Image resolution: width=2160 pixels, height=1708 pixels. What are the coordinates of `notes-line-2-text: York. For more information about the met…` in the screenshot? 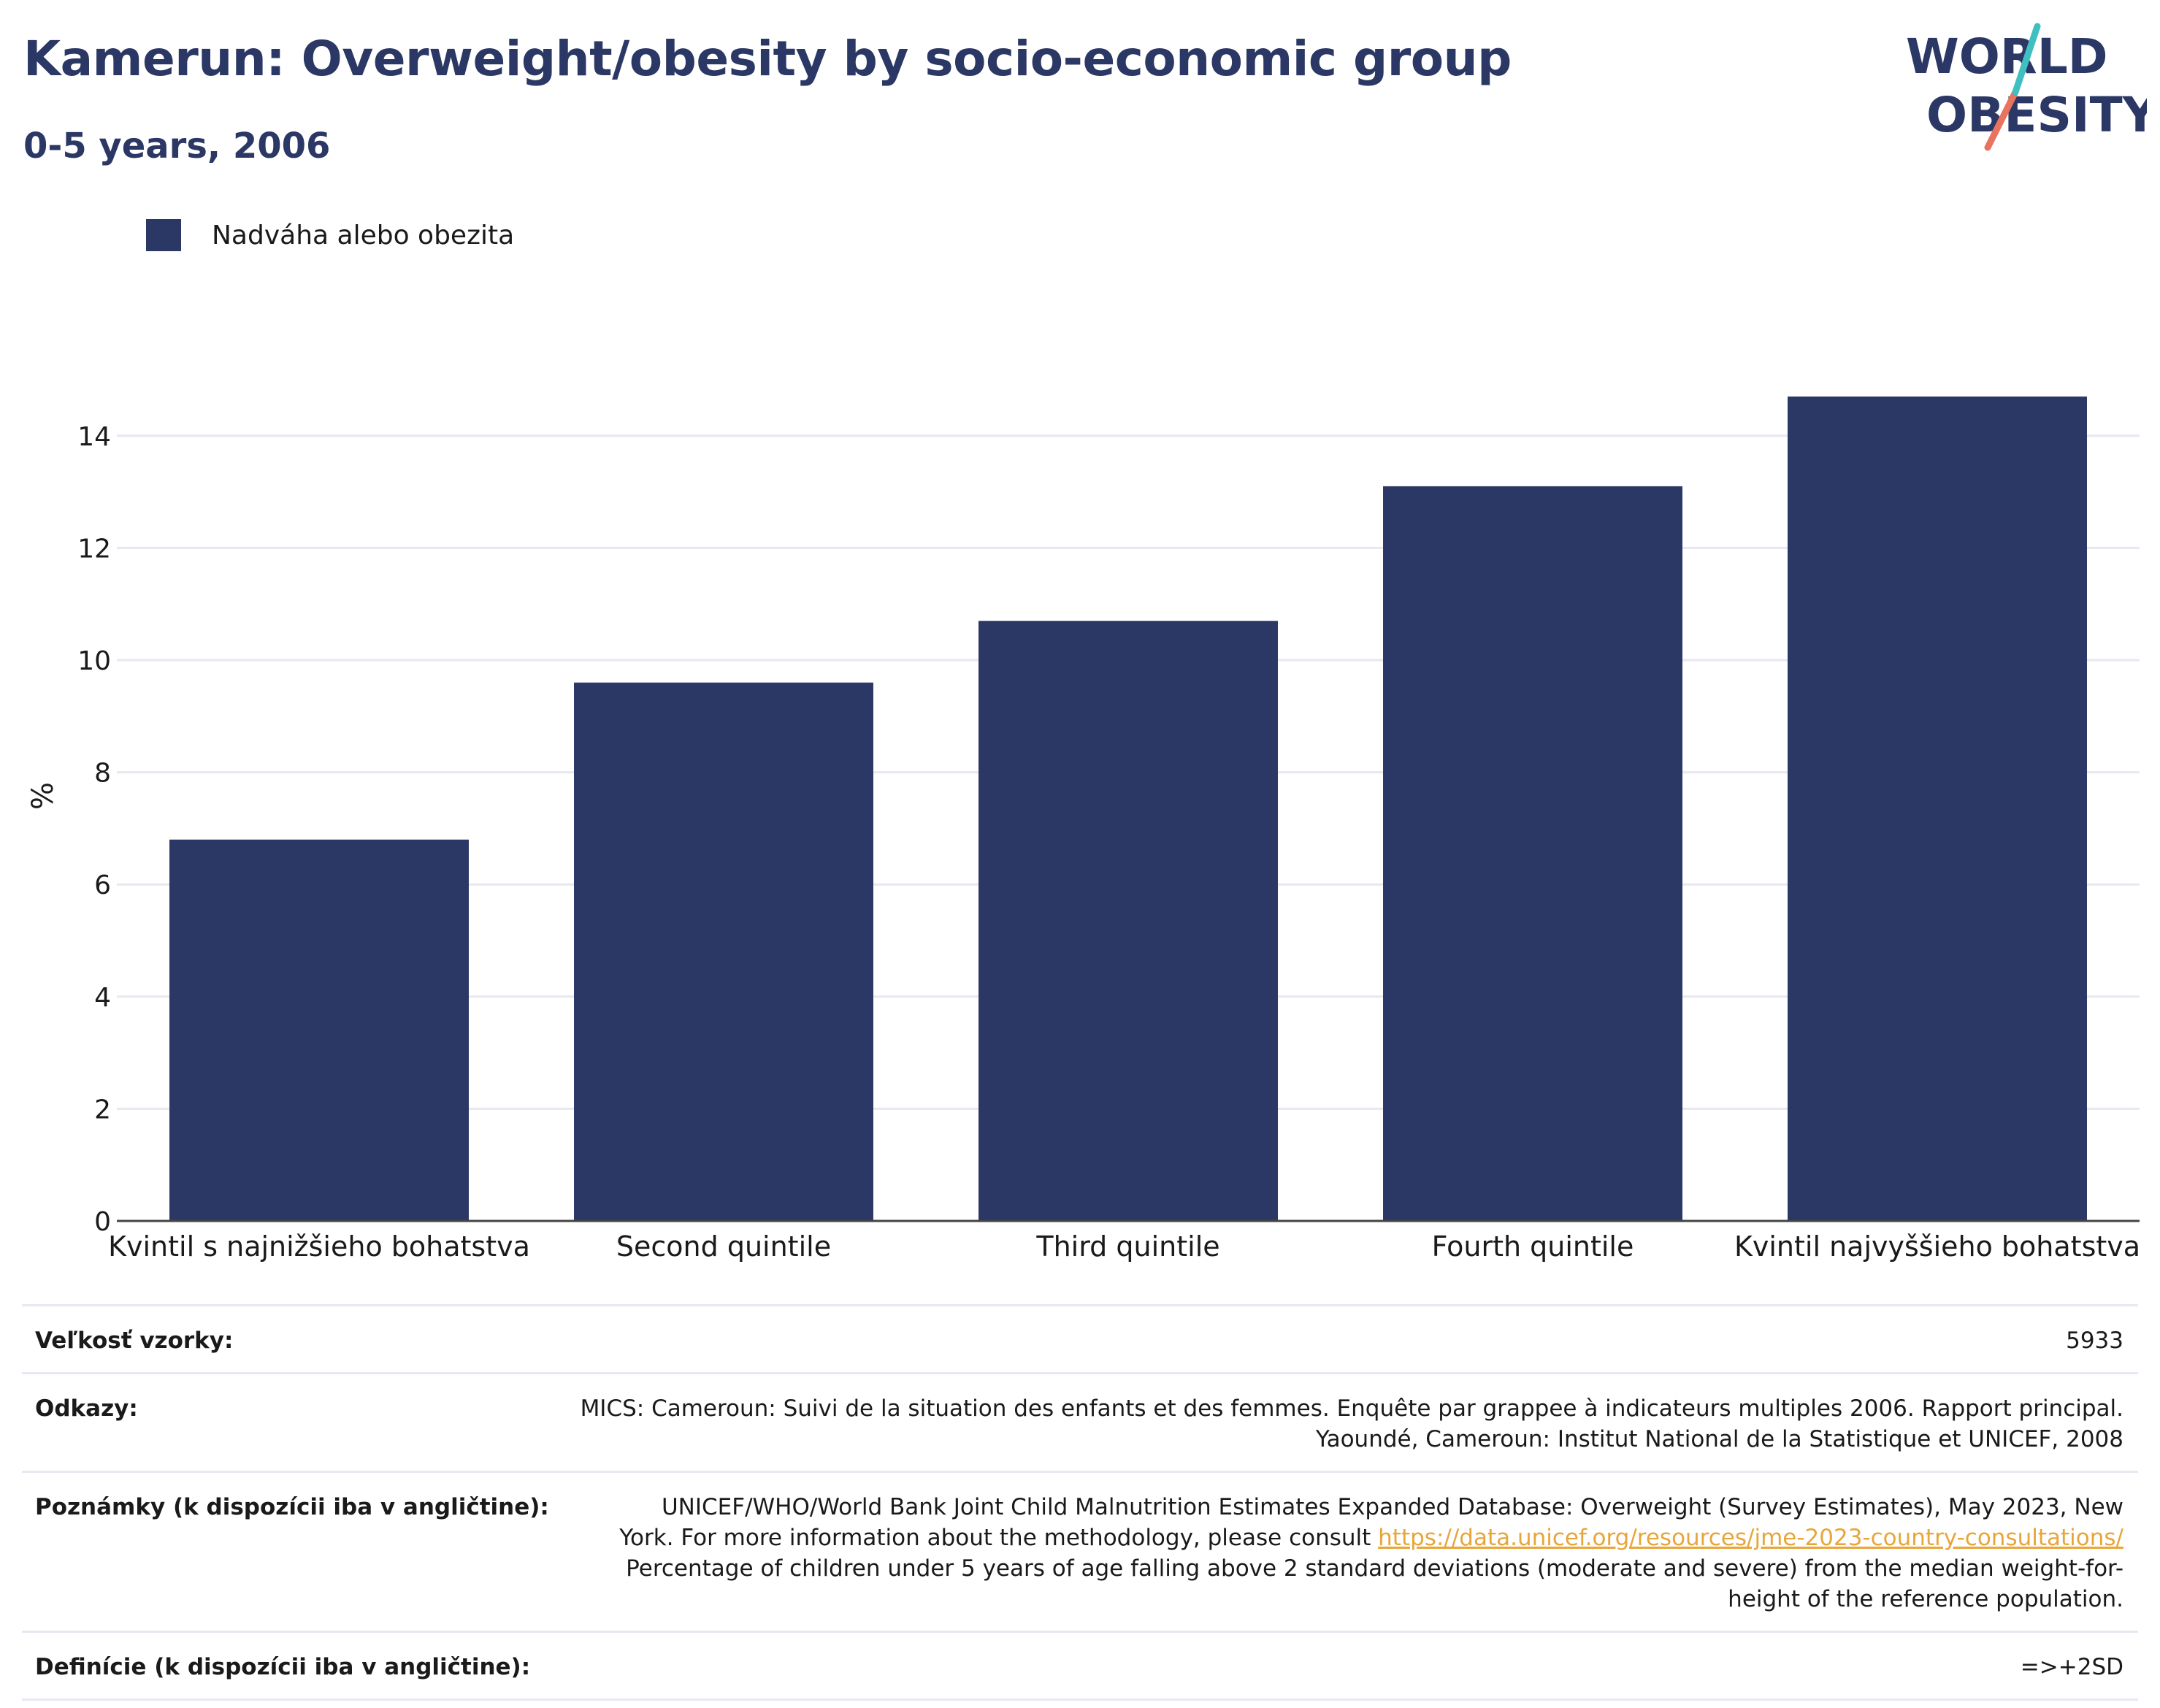 It's located at (999, 1538).